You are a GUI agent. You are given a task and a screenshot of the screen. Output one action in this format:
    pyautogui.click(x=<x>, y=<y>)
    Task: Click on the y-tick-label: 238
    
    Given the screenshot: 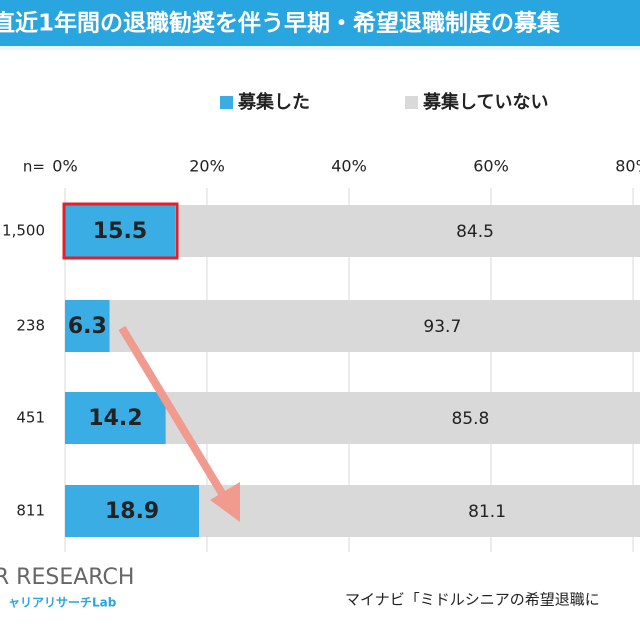 What is the action you would take?
    pyautogui.click(x=30, y=326)
    